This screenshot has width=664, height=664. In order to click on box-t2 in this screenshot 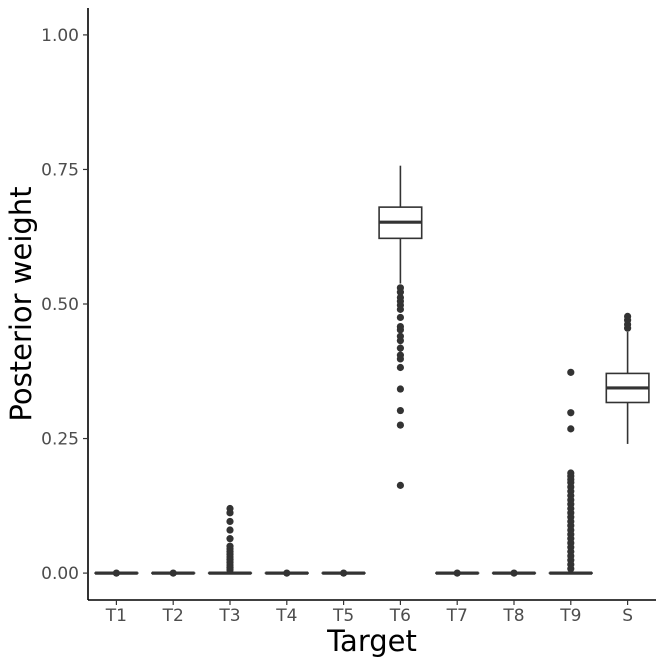, I will do `click(173, 573)`.